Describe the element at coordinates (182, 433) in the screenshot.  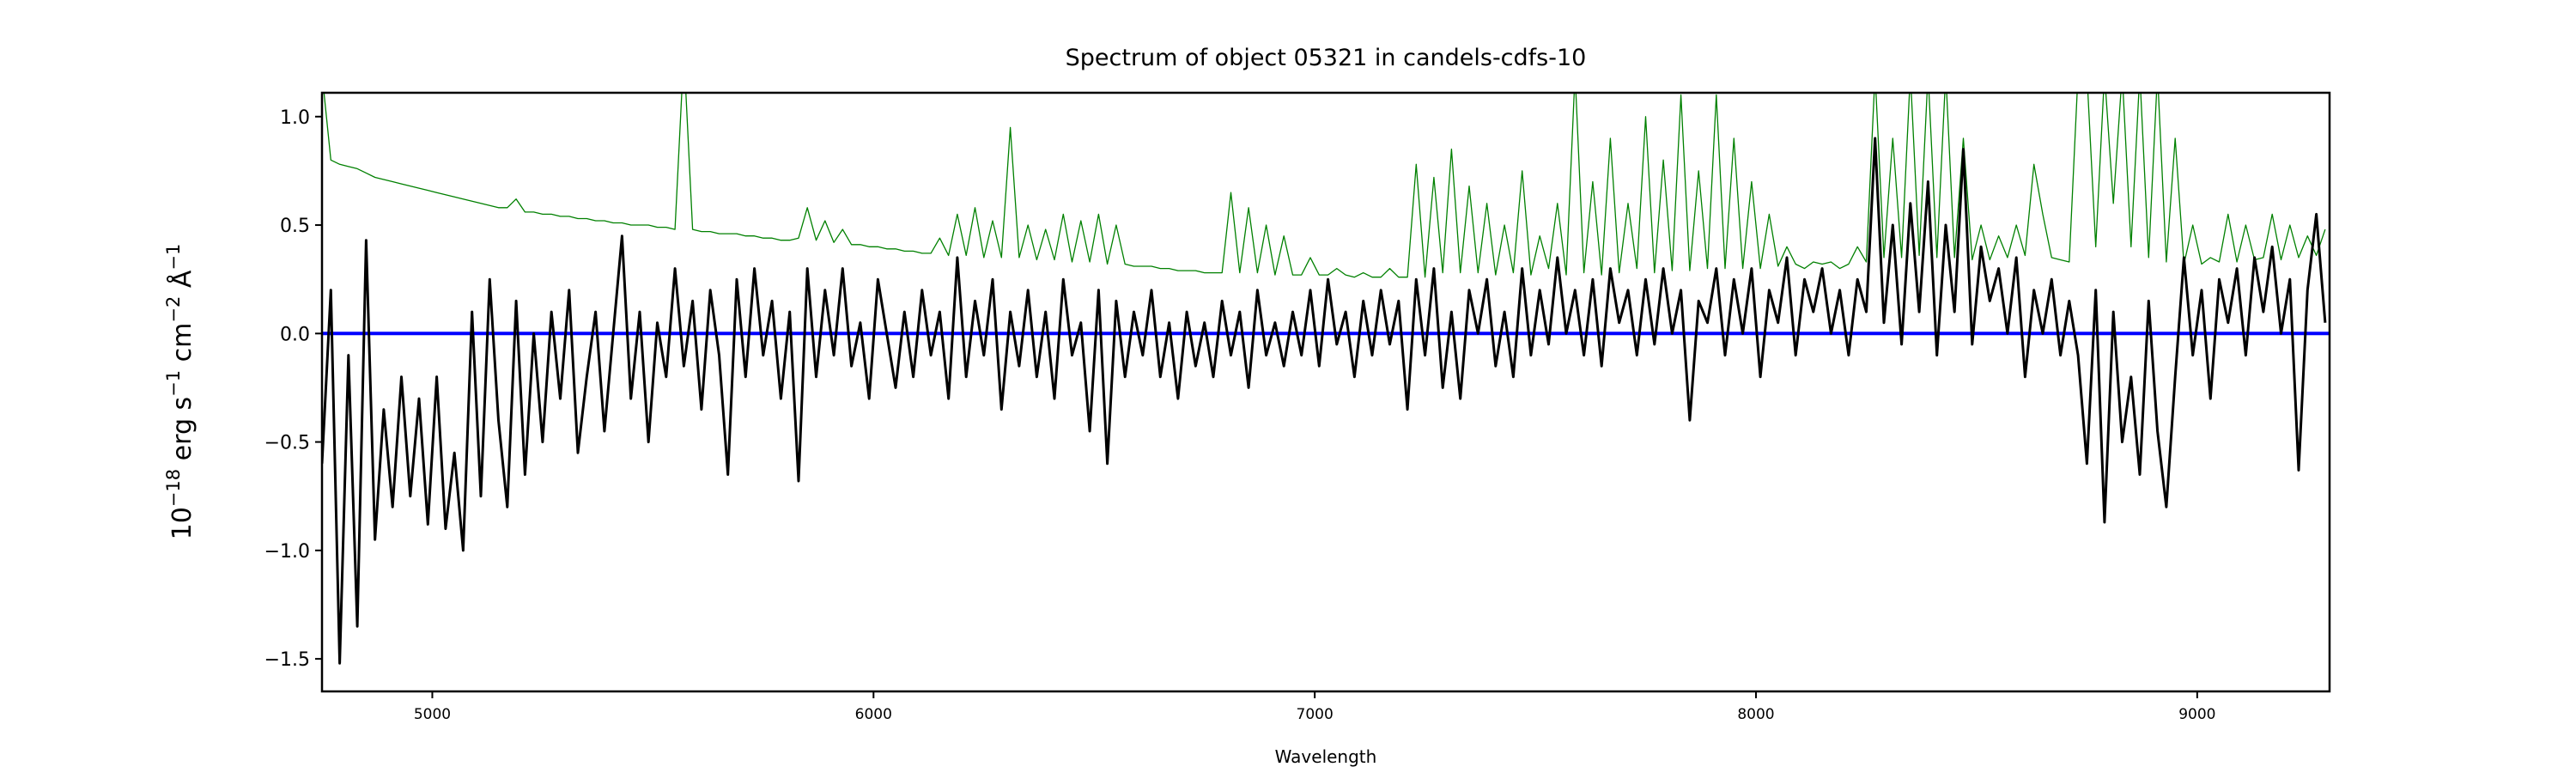
I see `y-label-t1: erg s` at that location.